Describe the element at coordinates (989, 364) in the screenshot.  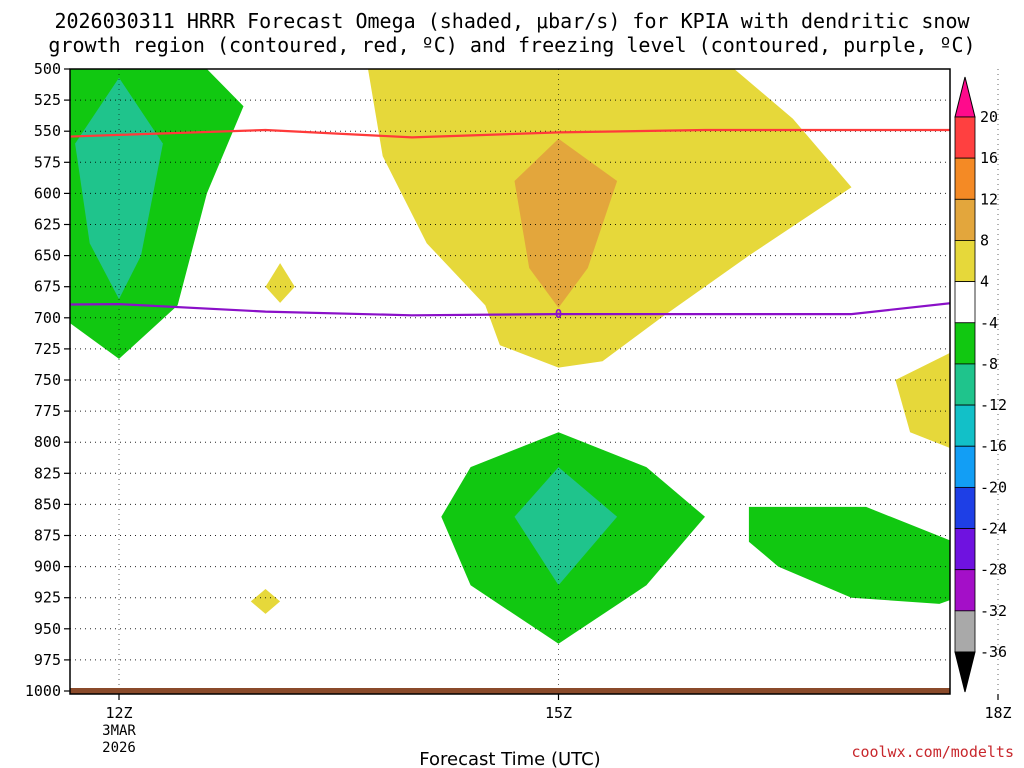
I see `colorbar-label: -8` at that location.